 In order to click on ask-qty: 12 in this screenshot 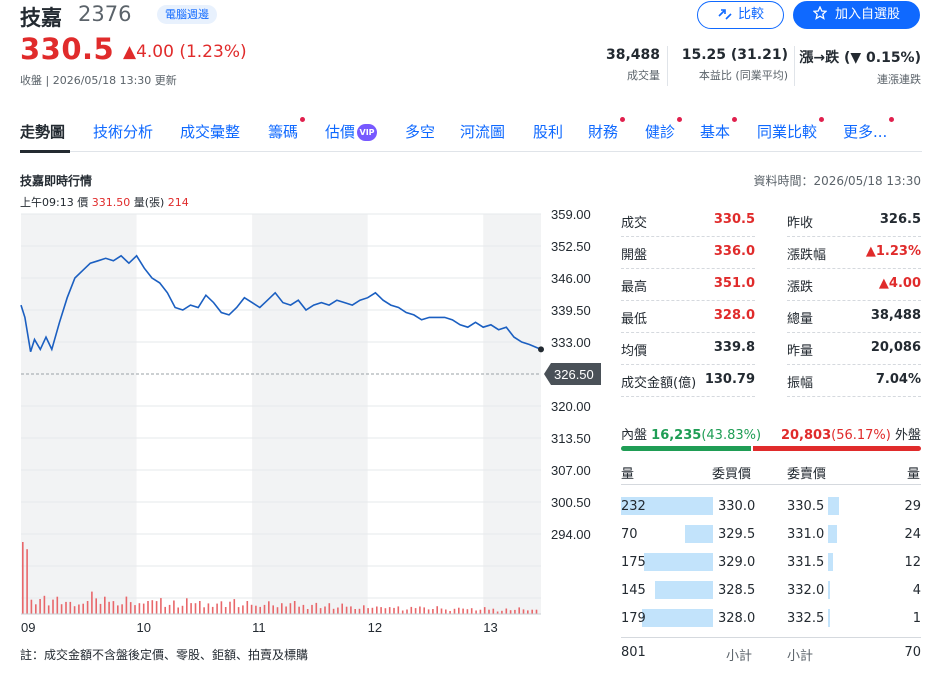, I will do `click(912, 562)`.